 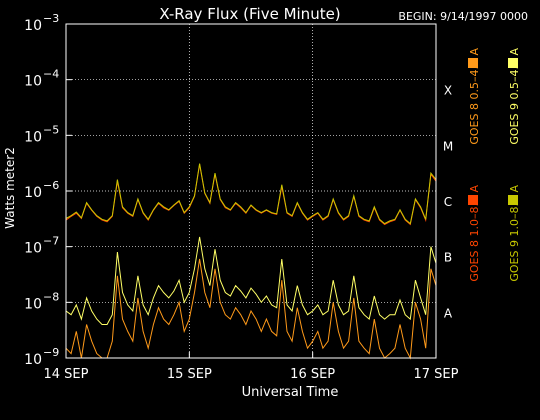 What do you see at coordinates (51, 129) in the screenshot?
I see `y-tick-exponent: −5` at bounding box center [51, 129].